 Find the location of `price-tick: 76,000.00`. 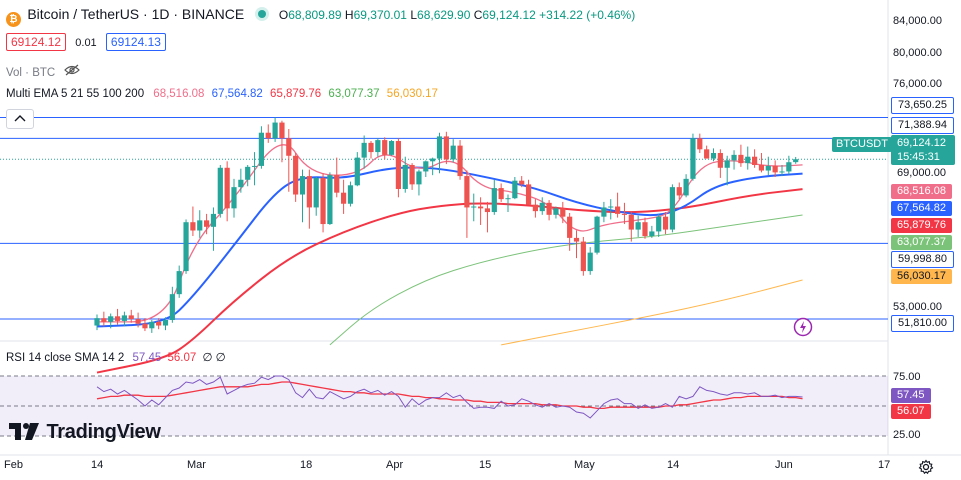

price-tick: 76,000.00 is located at coordinates (917, 84).